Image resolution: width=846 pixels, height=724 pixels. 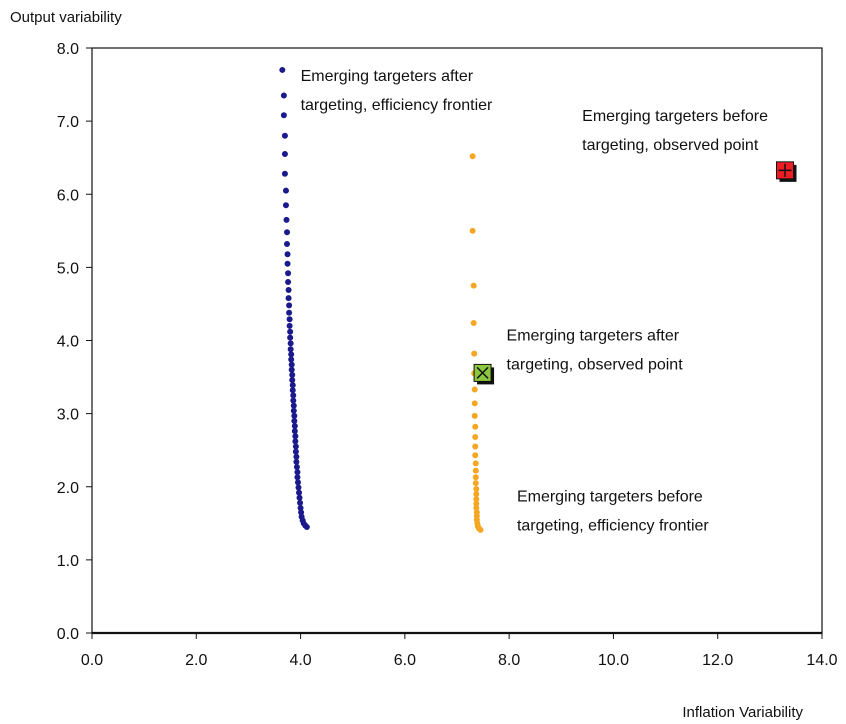 I want to click on y-axis-title: Output variability, so click(x=66, y=17).